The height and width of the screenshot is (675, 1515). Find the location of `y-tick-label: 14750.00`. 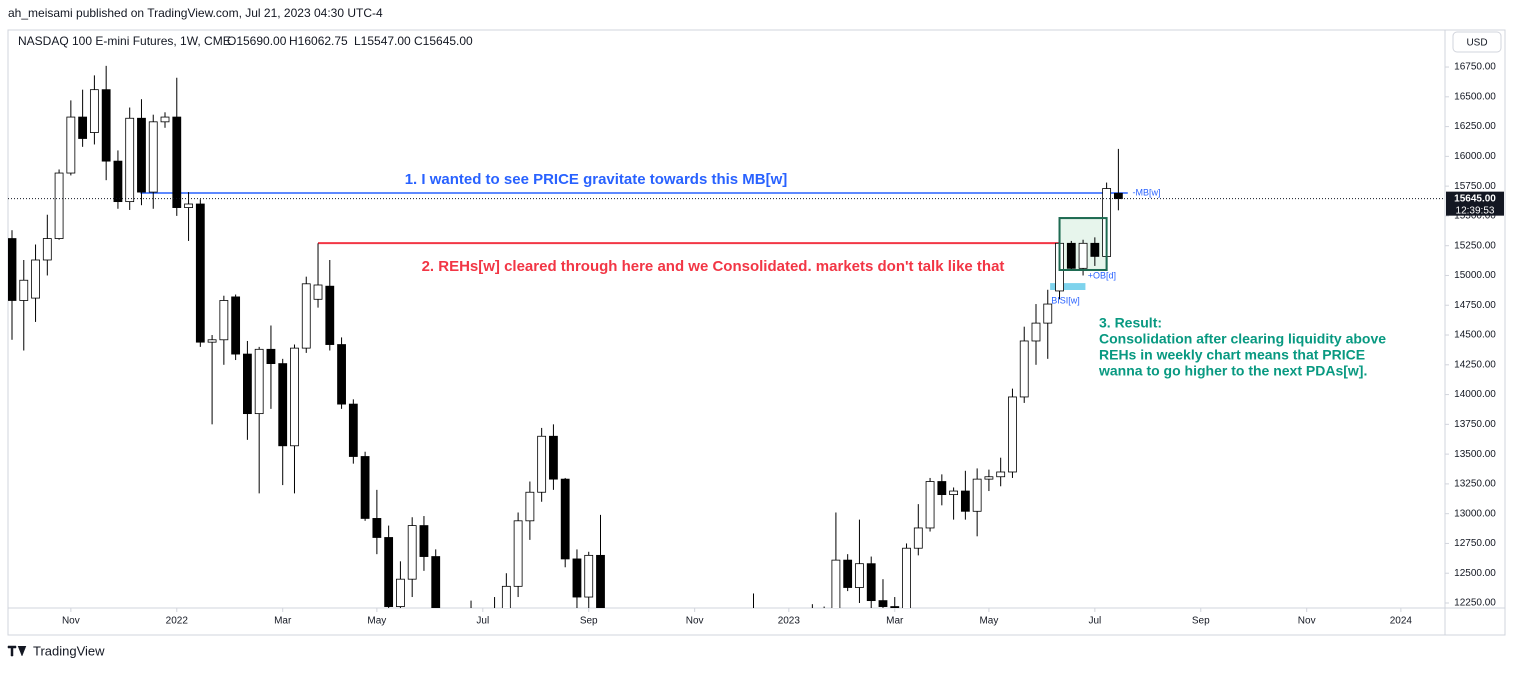

y-tick-label: 14750.00 is located at coordinates (1475, 305).